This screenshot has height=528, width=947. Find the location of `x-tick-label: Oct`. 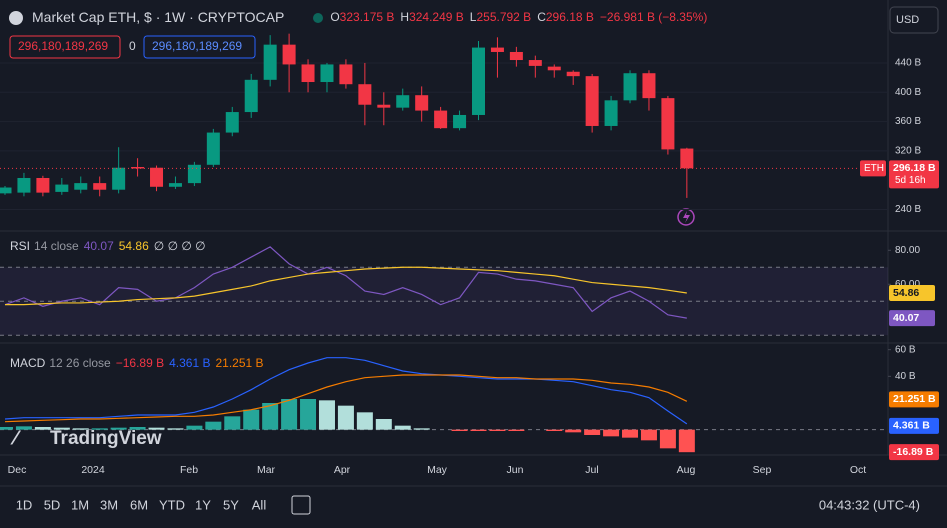

x-tick-label: Oct is located at coordinates (858, 470).